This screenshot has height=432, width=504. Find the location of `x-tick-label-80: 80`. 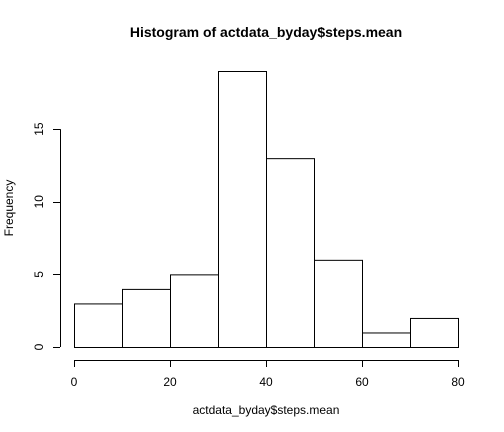

x-tick-label-80: 80 is located at coordinates (458, 382).